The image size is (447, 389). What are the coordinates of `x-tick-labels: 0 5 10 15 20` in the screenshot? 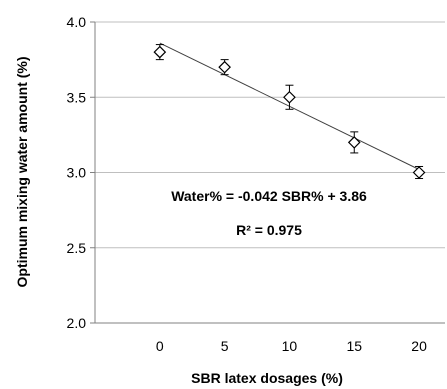 It's located at (291, 346).